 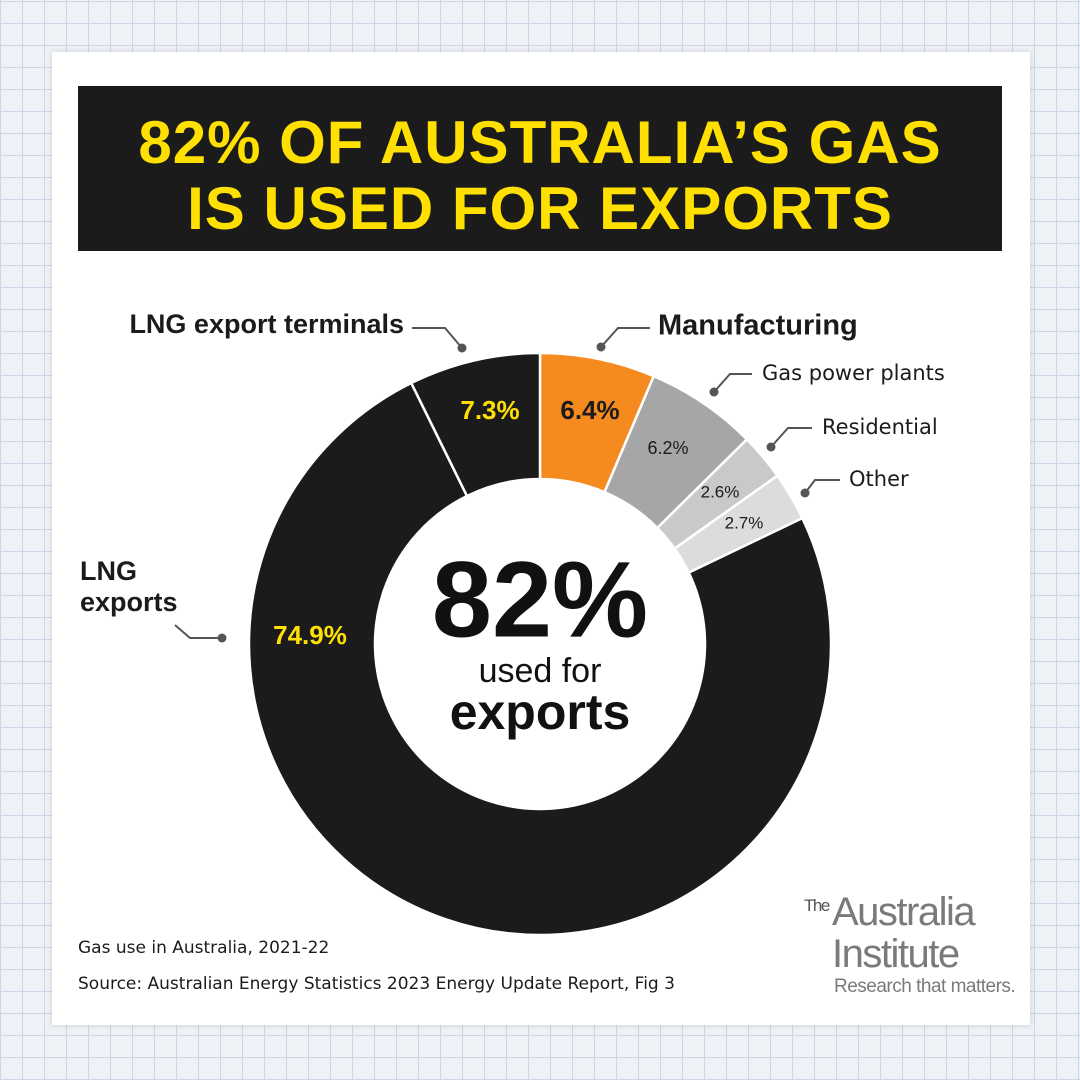 What do you see at coordinates (540, 599) in the screenshot?
I see `center-value: 82%` at bounding box center [540, 599].